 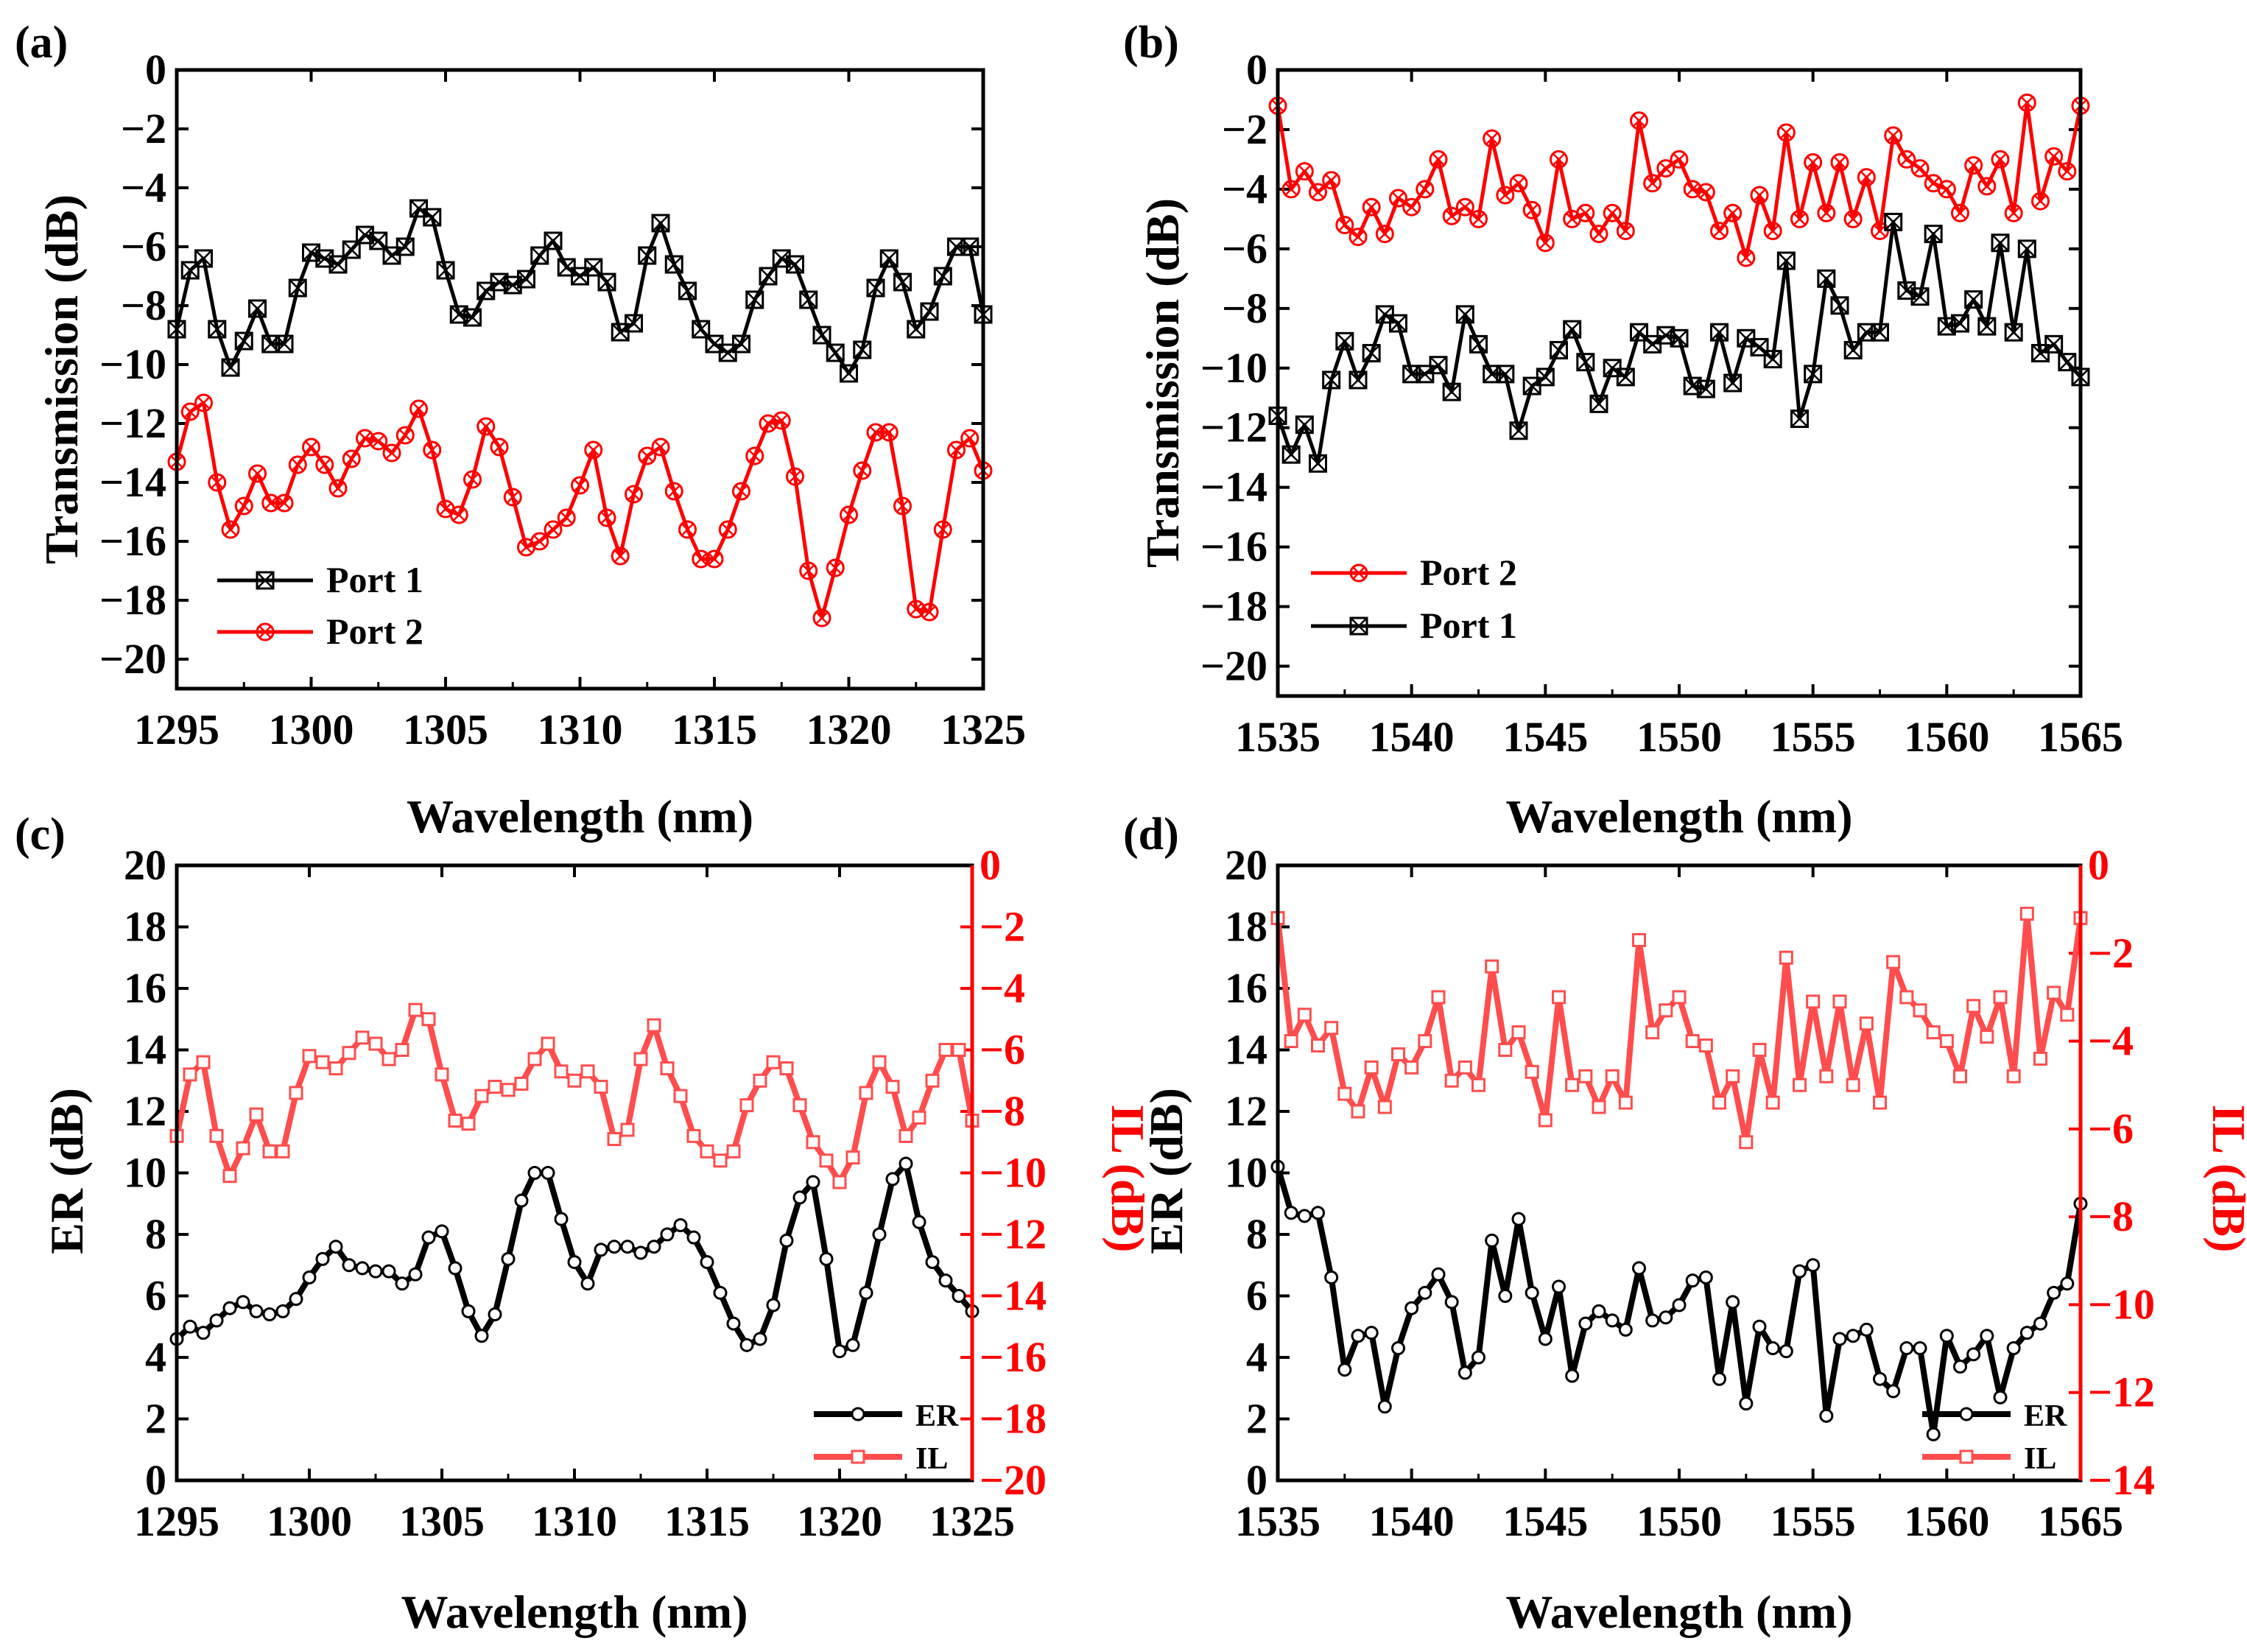 What do you see at coordinates (442, 1521) in the screenshot?
I see `x-tick-label: 1305` at bounding box center [442, 1521].